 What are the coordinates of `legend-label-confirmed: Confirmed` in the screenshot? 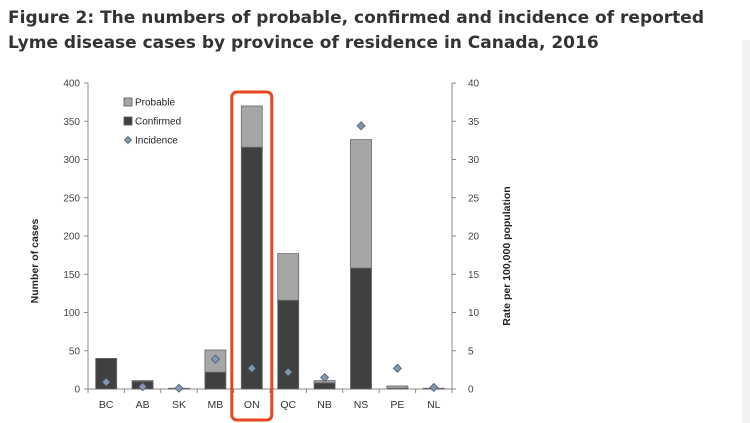 It's located at (158, 122).